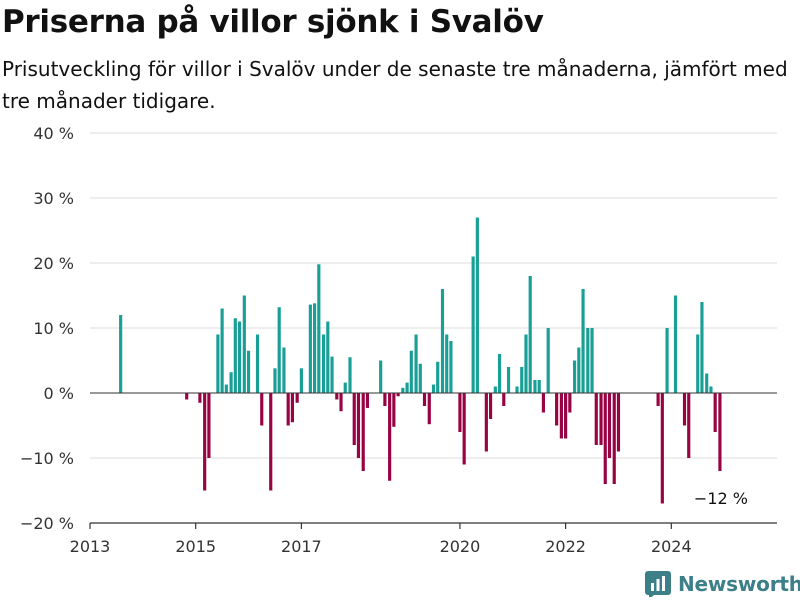 Image resolution: width=800 pixels, height=600 pixels. What do you see at coordinates (53, 263) in the screenshot?
I see `y-tick-label: 20 %` at bounding box center [53, 263].